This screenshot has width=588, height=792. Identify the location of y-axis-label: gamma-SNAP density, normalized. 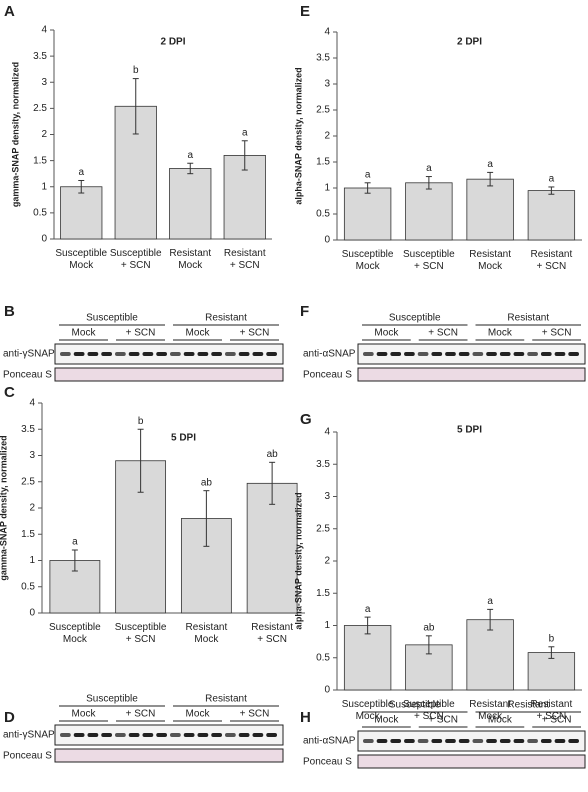
(15, 134).